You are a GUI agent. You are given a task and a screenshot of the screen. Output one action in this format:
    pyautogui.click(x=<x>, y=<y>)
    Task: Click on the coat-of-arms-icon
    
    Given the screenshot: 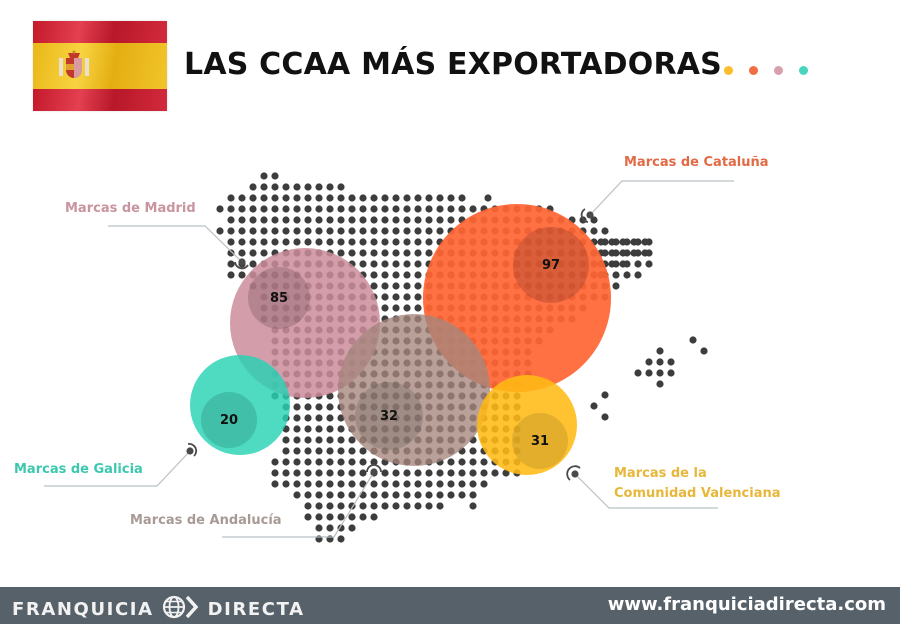 What is the action you would take?
    pyautogui.click(x=74, y=64)
    